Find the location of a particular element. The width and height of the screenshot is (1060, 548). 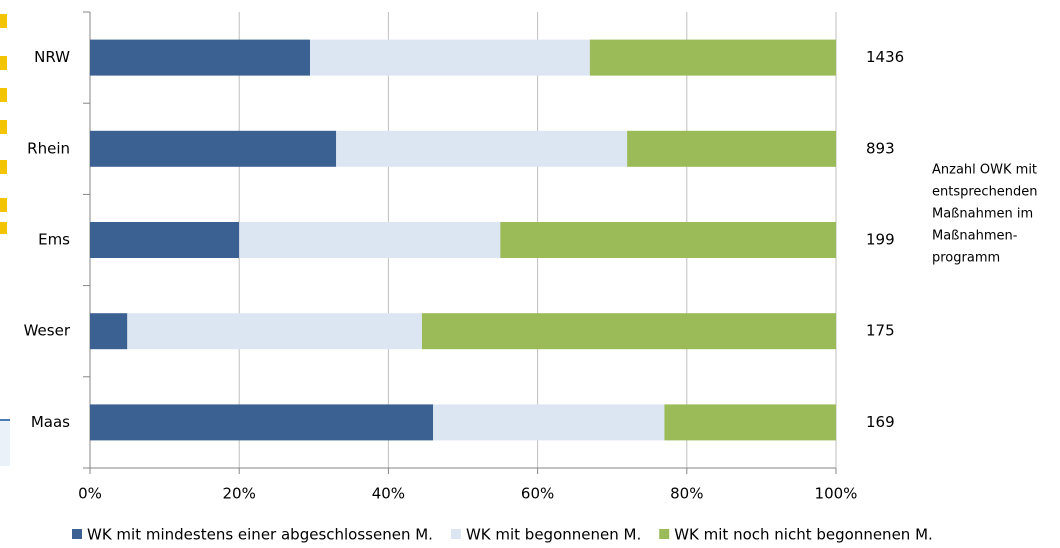

y-tick-label: Weser is located at coordinates (47, 331).